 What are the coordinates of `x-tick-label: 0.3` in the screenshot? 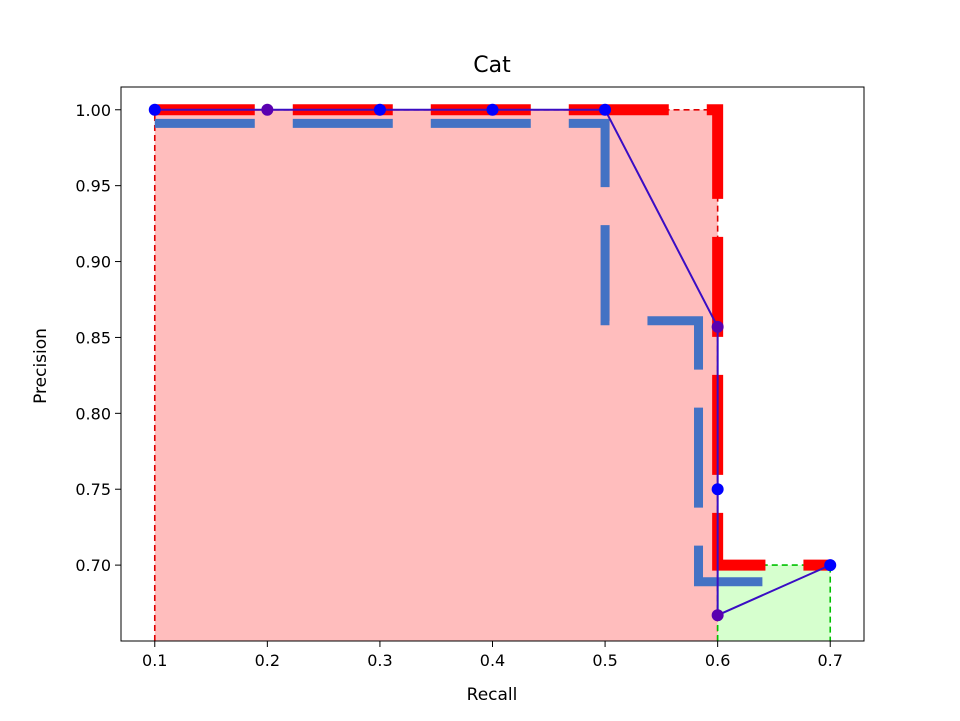 It's located at (379, 660).